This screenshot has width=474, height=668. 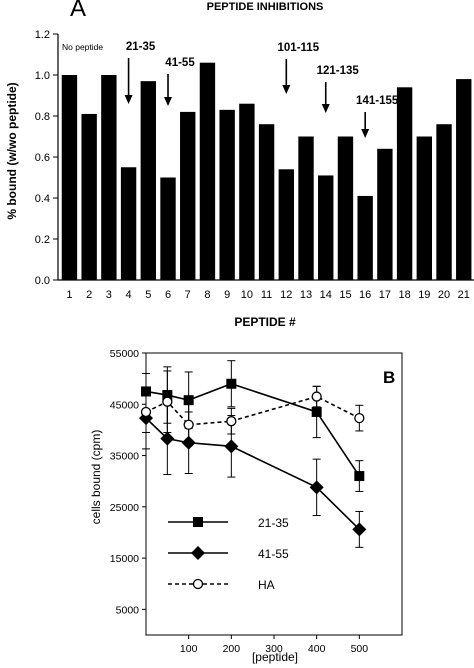 I want to click on x-tick-label-2: 2, so click(x=89, y=295).